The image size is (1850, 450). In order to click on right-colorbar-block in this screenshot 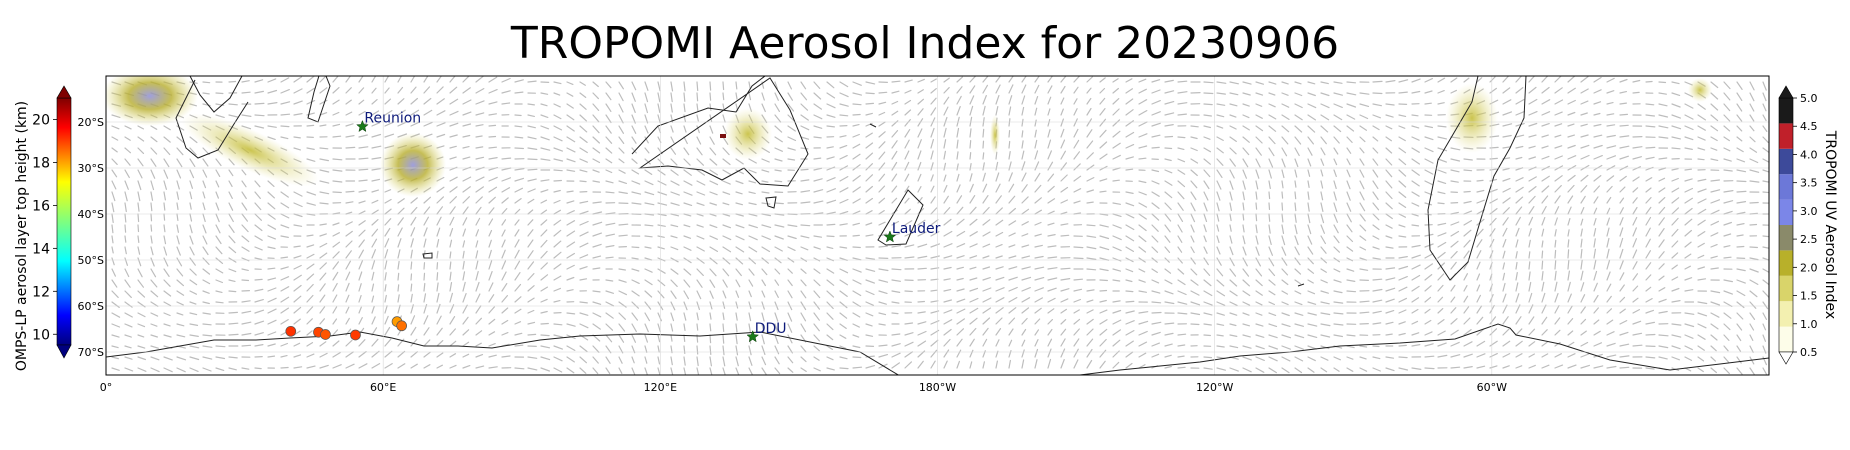, I will do `click(1786, 212)`.